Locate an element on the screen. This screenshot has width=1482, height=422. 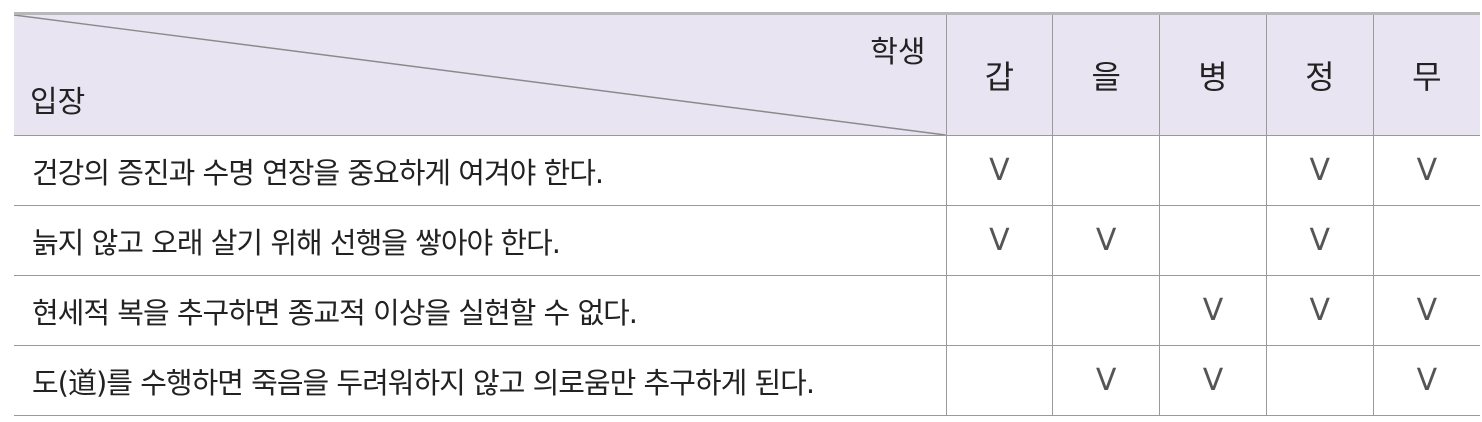
student-header-eul: 을 is located at coordinates (1106, 74).